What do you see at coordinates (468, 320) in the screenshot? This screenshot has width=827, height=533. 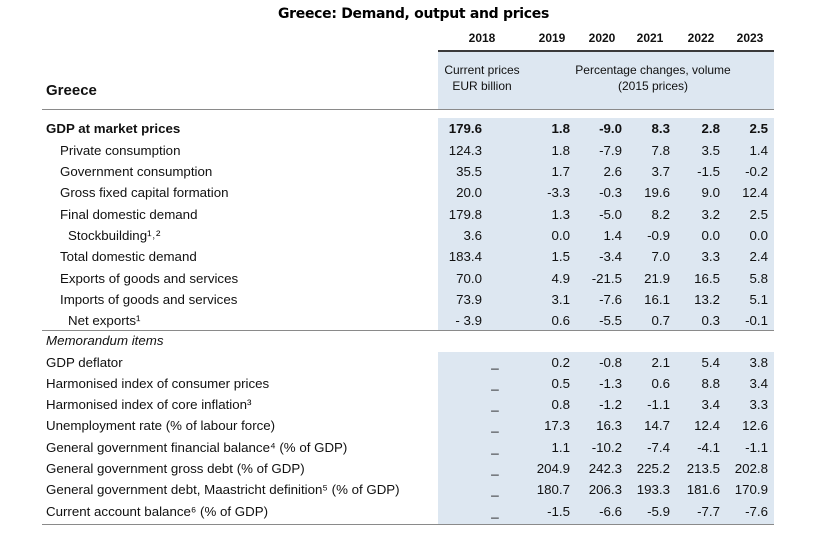 I see `base-value-cell: - 3.9` at bounding box center [468, 320].